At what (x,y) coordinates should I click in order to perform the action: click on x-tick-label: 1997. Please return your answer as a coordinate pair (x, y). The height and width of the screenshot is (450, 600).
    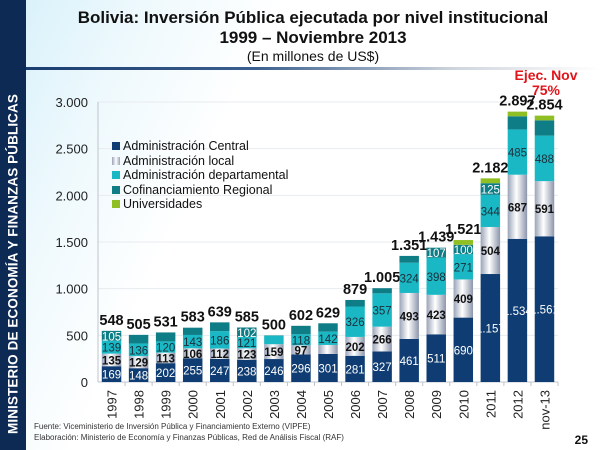
    Looking at the image, I should click on (112, 404).